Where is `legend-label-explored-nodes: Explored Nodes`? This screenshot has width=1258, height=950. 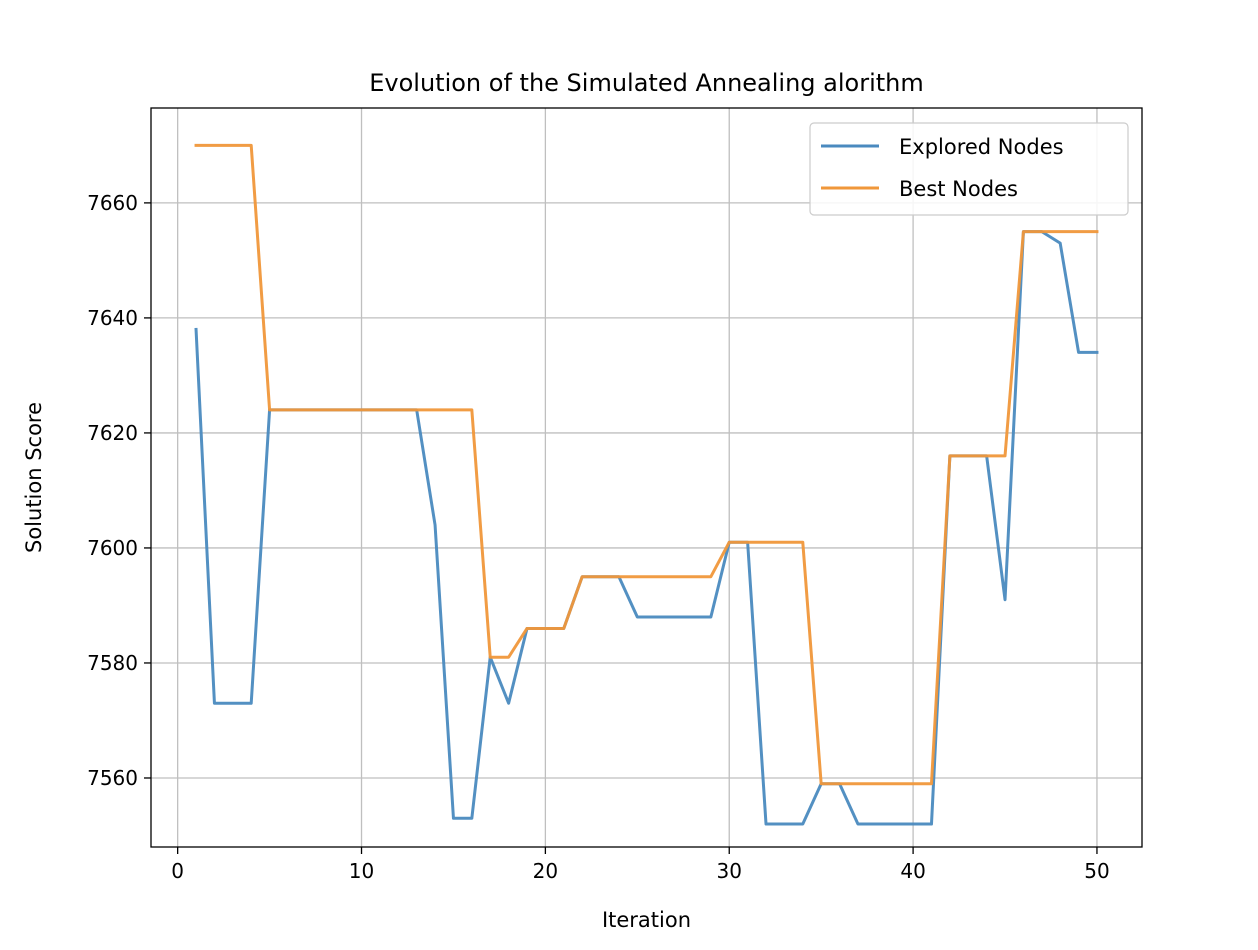
legend-label-explored-nodes: Explored Nodes is located at coordinates (981, 147).